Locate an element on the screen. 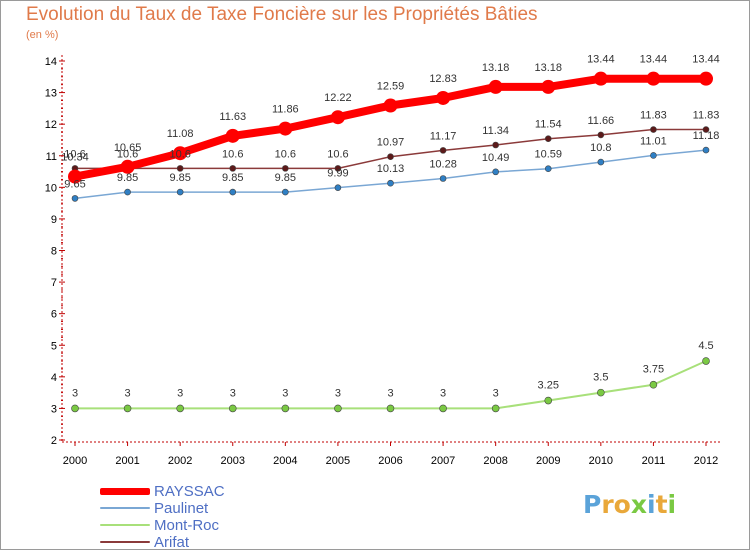  y-tick-label: 8 is located at coordinates (54, 252).